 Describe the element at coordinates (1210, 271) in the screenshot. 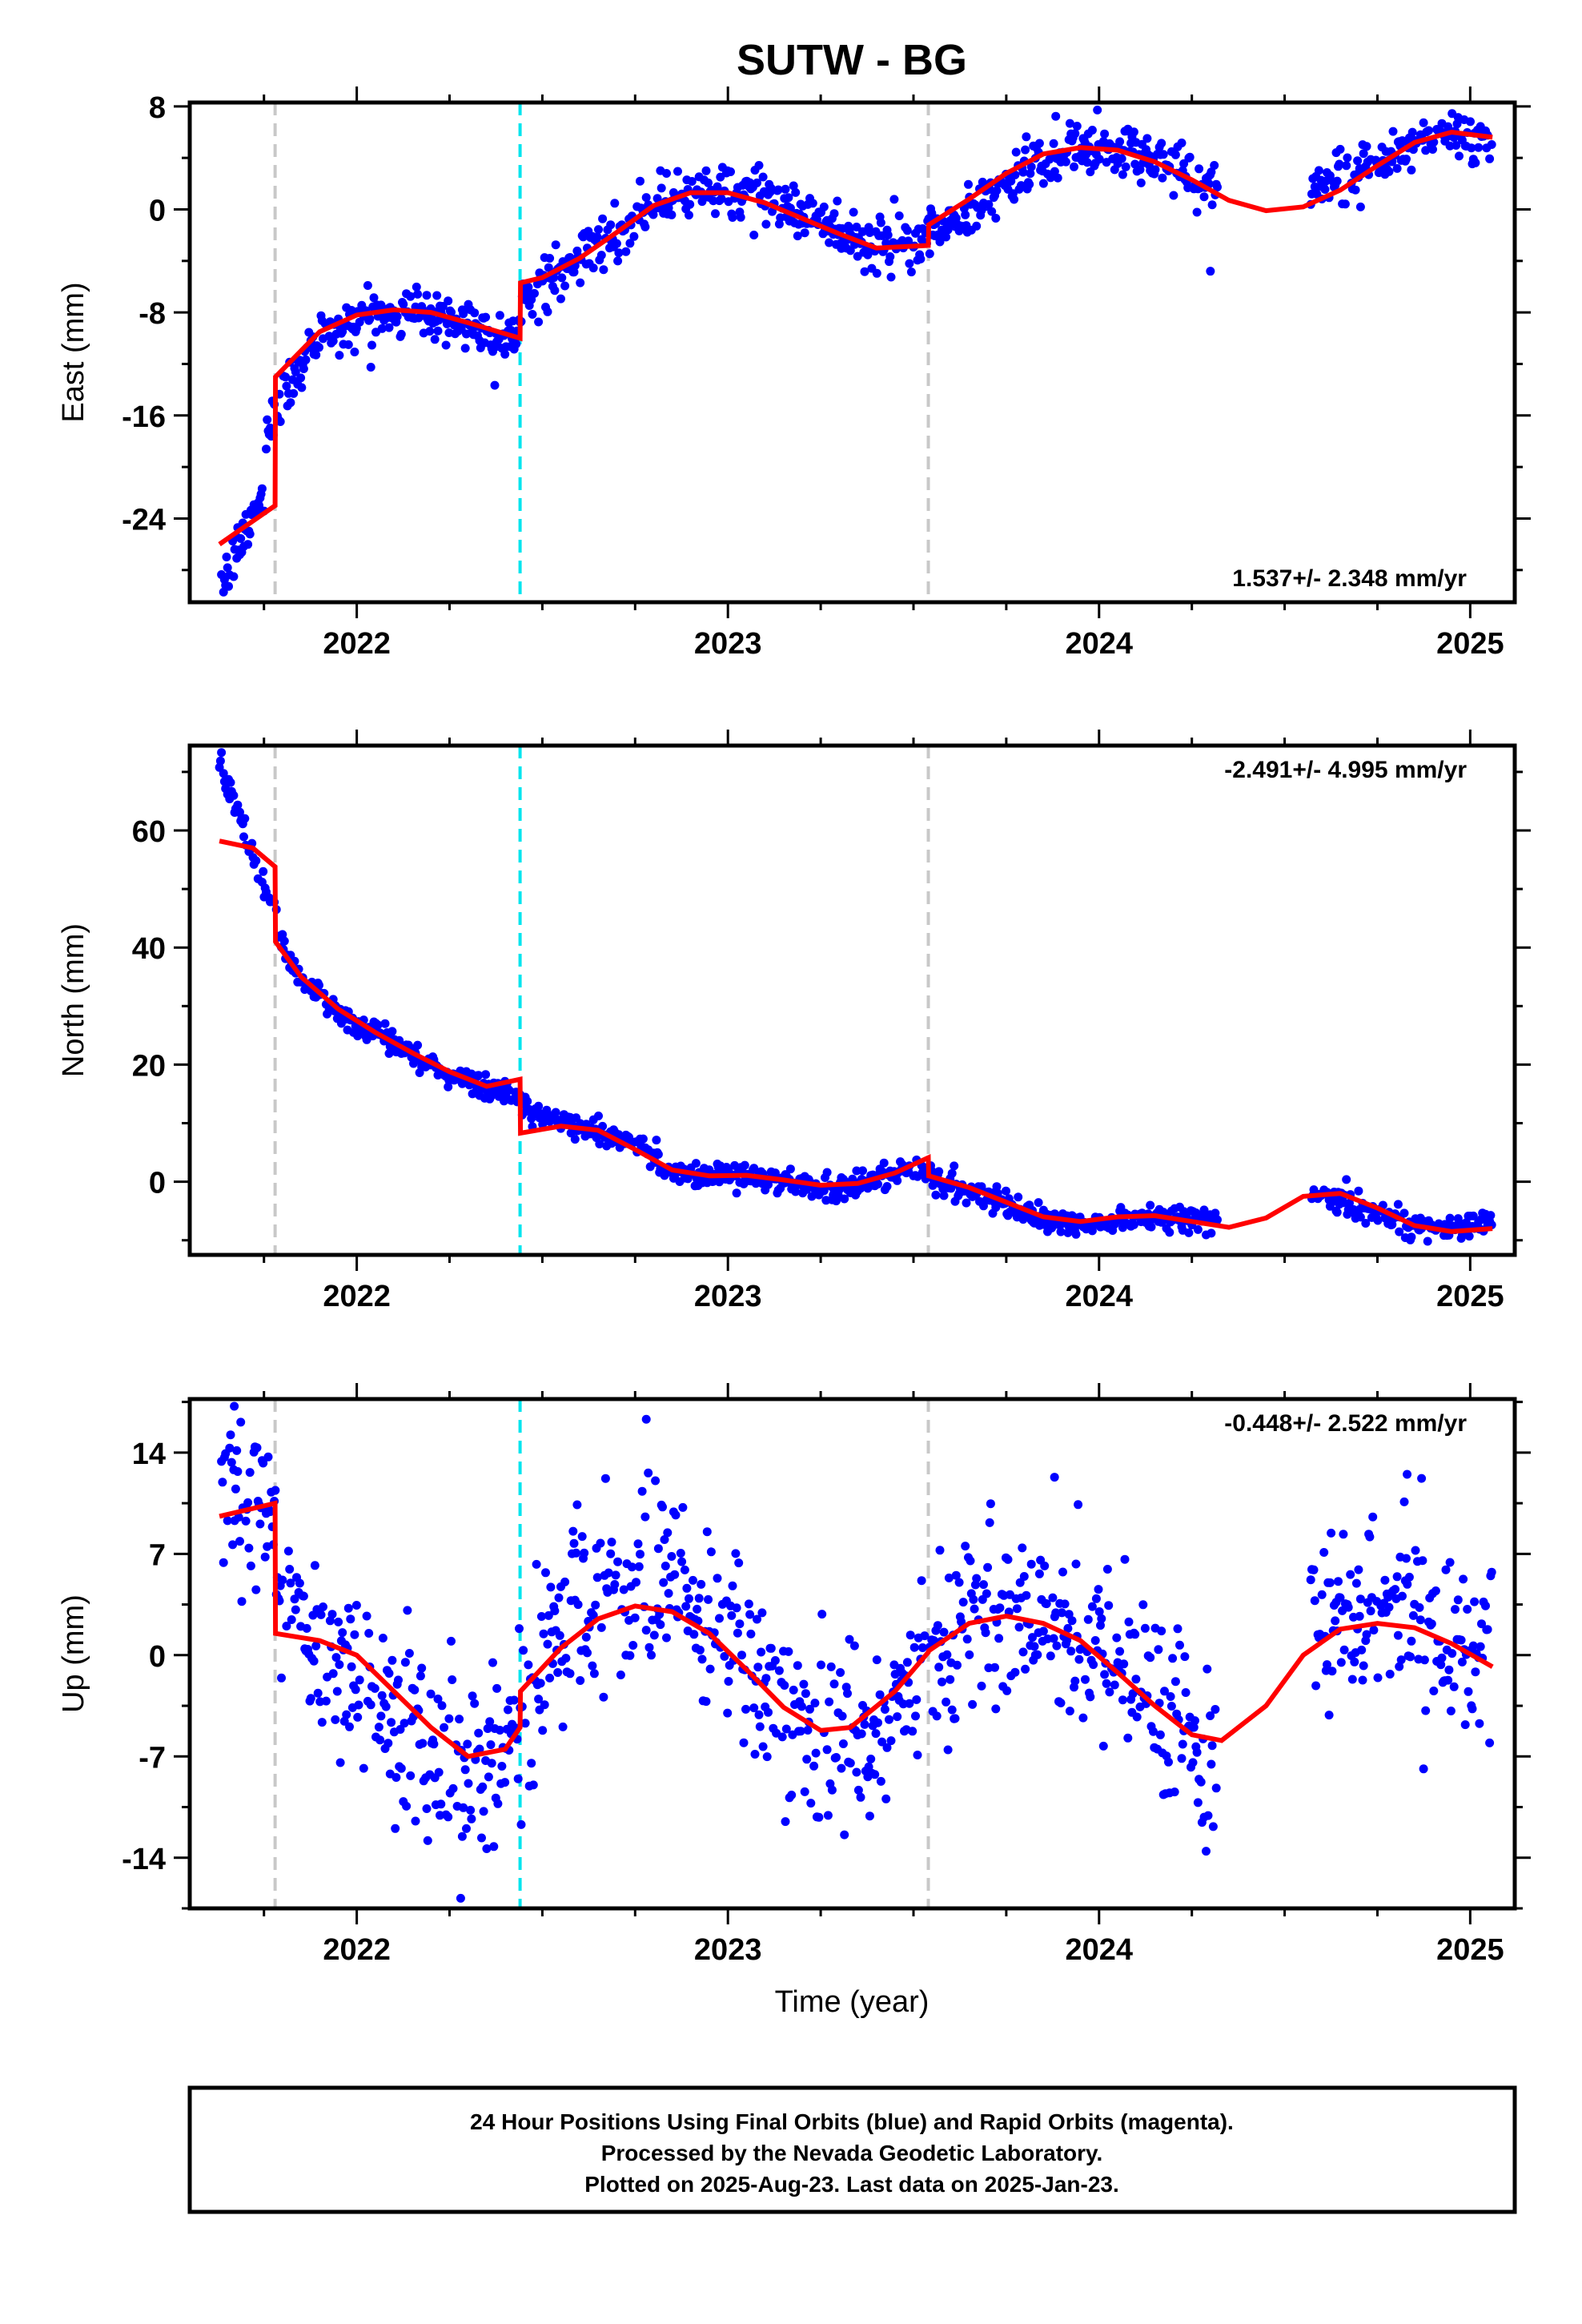

I see `outlier-point` at that location.